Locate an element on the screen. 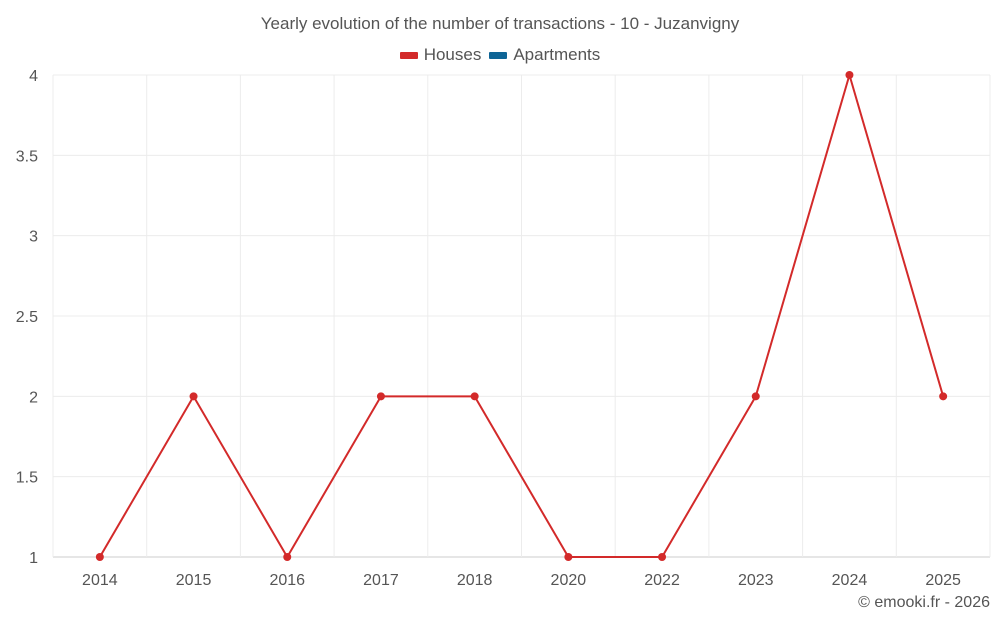 Image resolution: width=1000 pixels, height=625 pixels. x-tick-label: 2025 is located at coordinates (943, 580).